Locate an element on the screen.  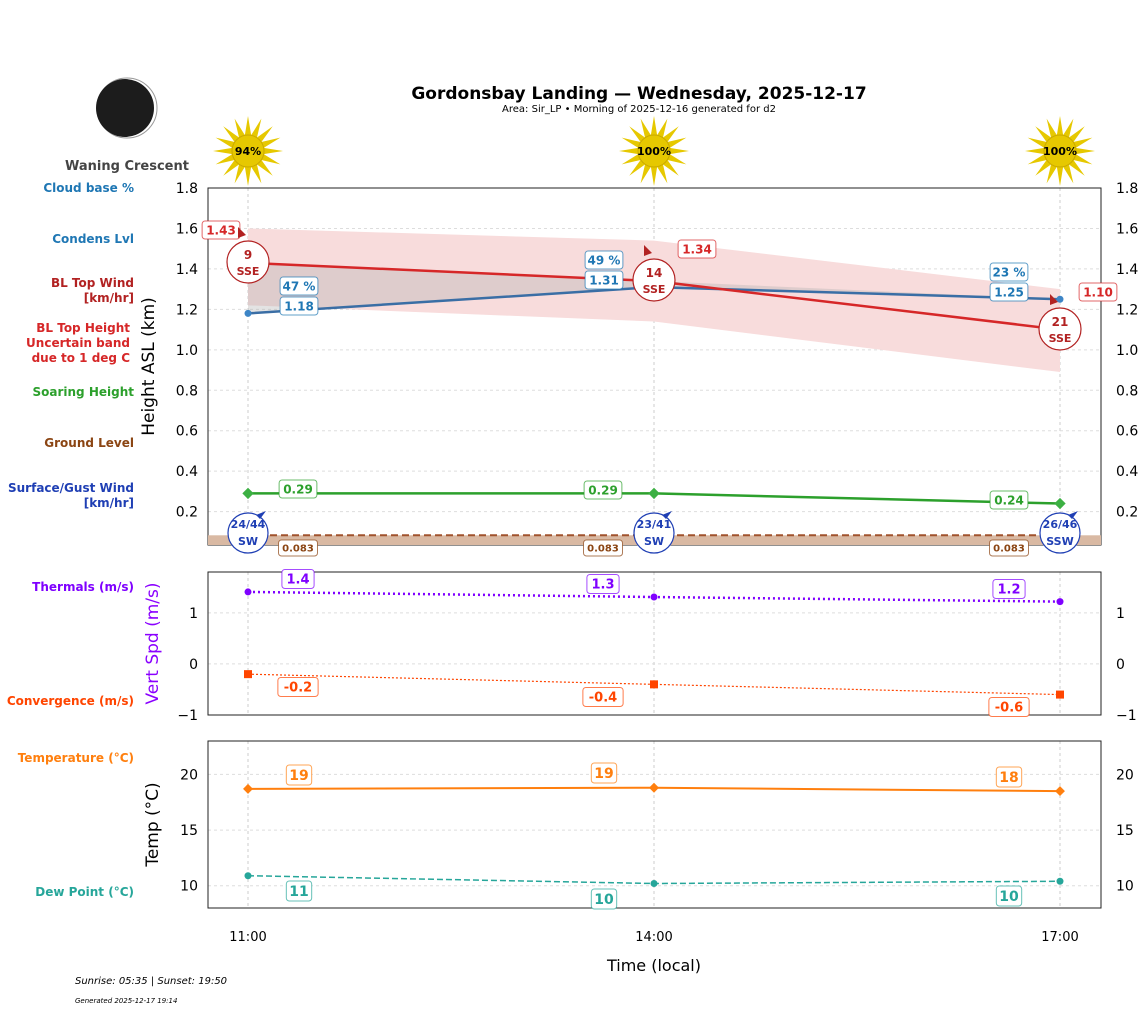
cloud-base-label: 49 % is located at coordinates (604, 260).